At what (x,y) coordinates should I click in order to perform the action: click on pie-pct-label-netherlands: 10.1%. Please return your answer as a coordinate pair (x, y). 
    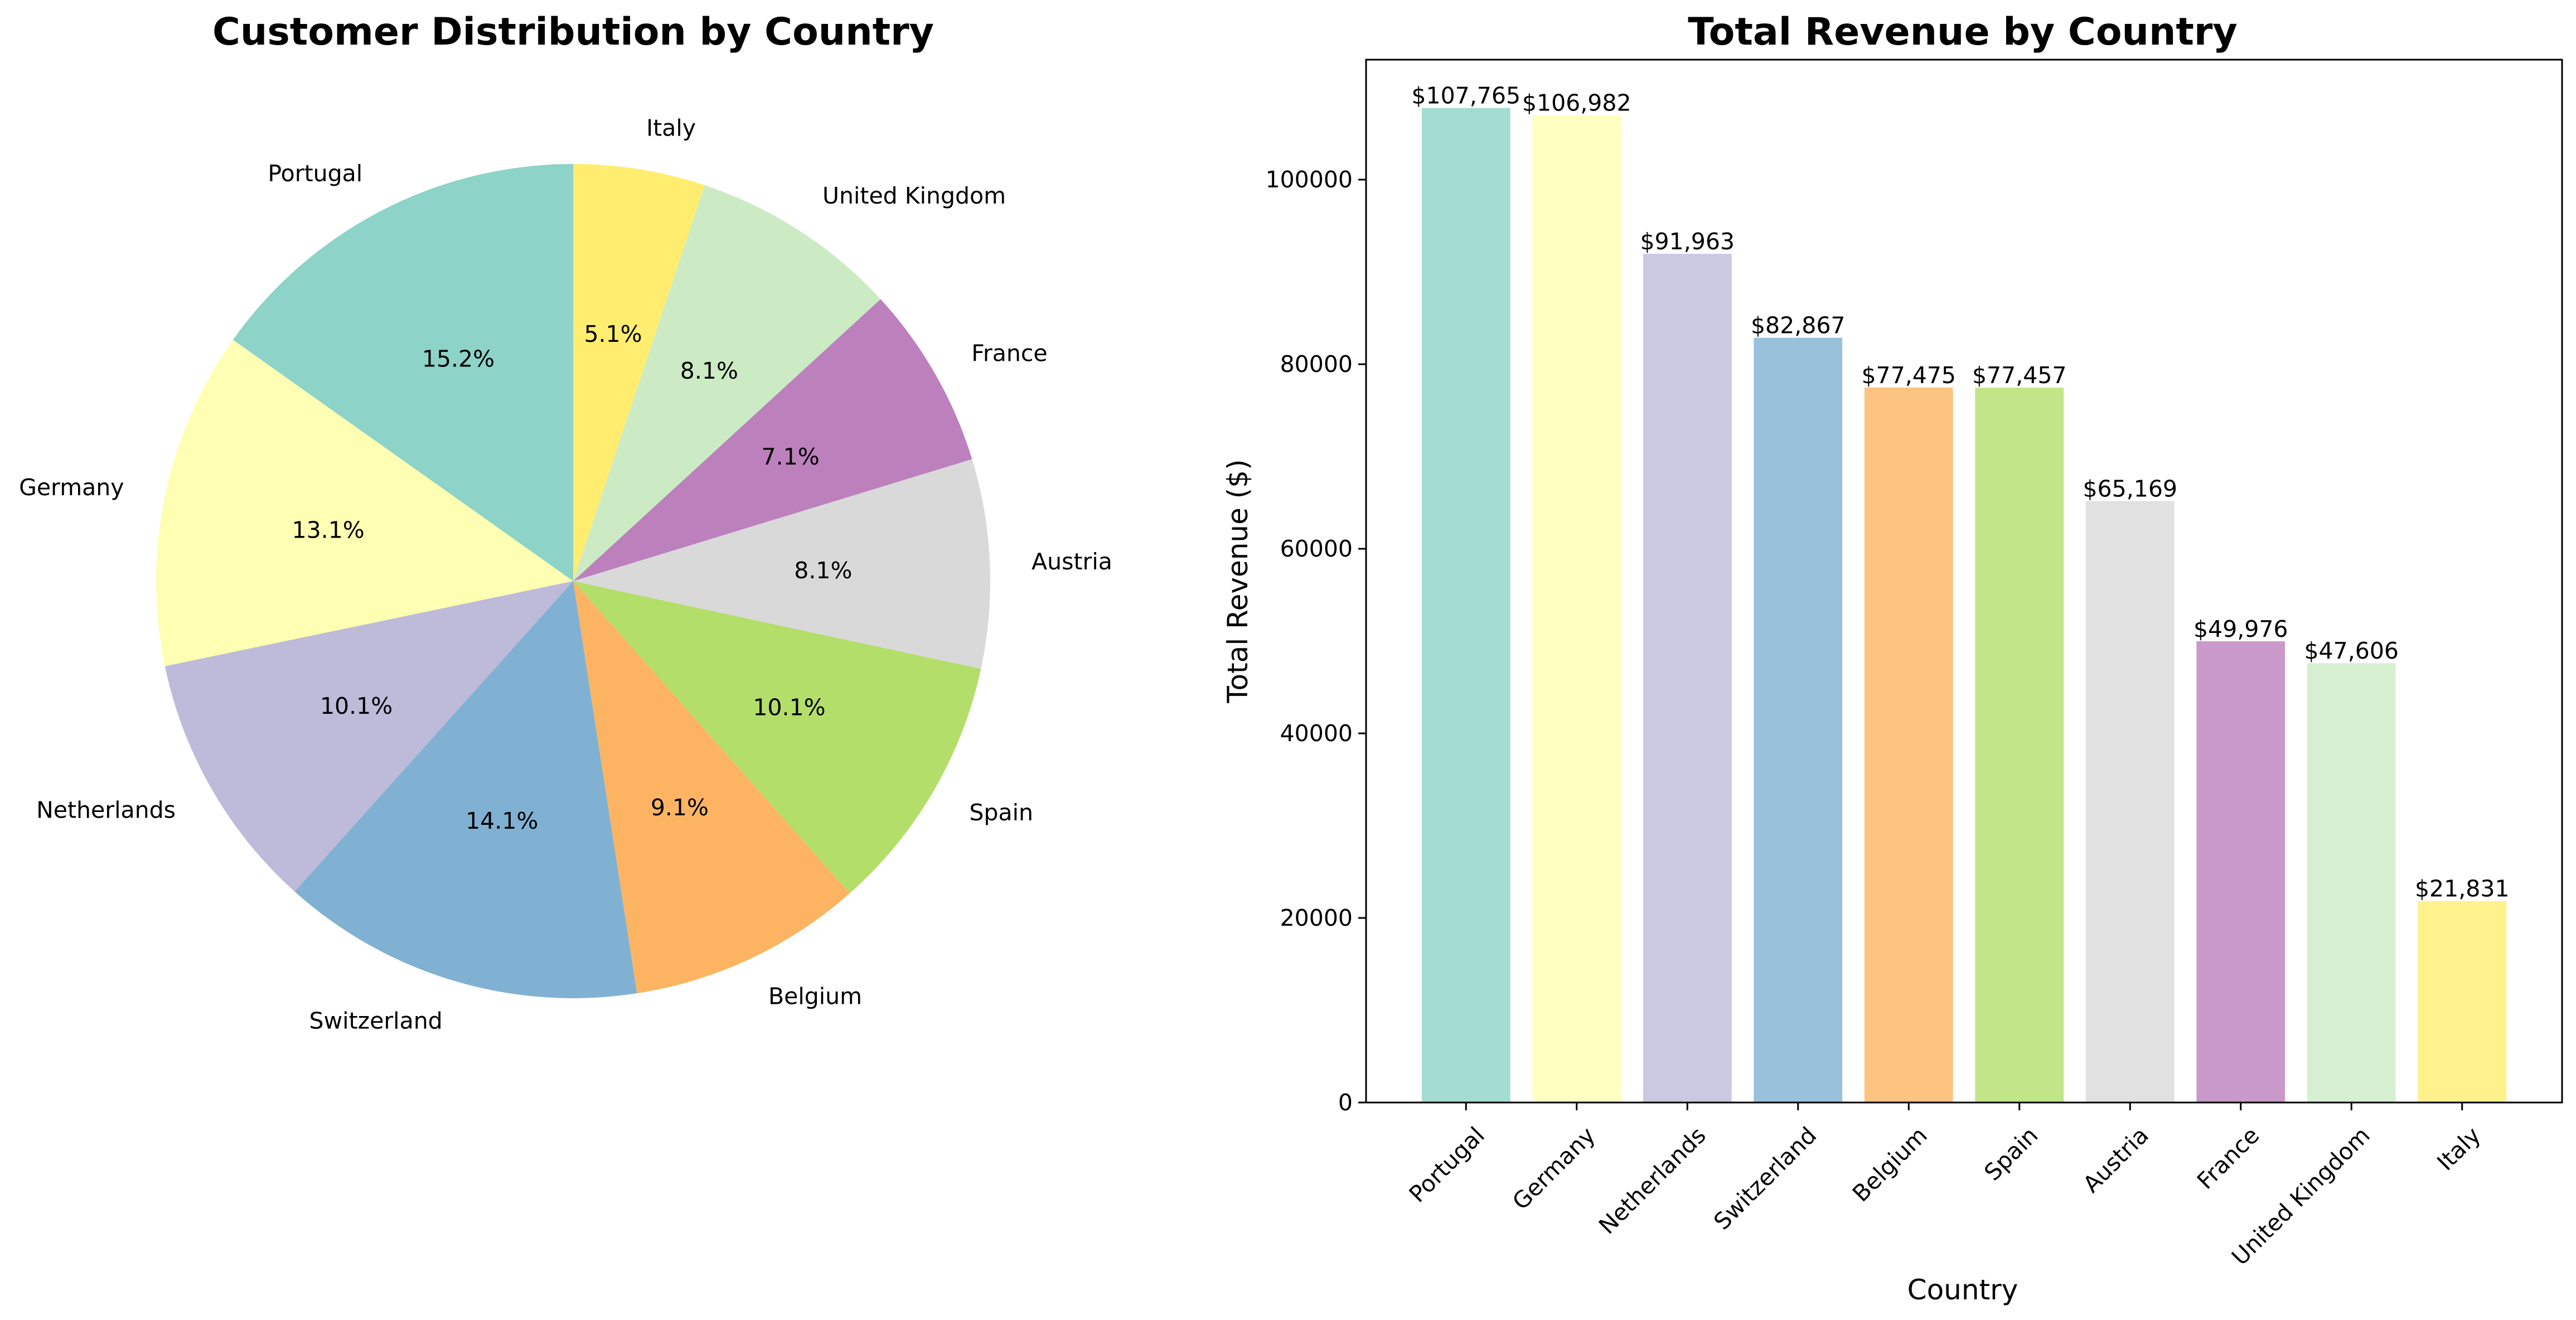
    Looking at the image, I should click on (356, 706).